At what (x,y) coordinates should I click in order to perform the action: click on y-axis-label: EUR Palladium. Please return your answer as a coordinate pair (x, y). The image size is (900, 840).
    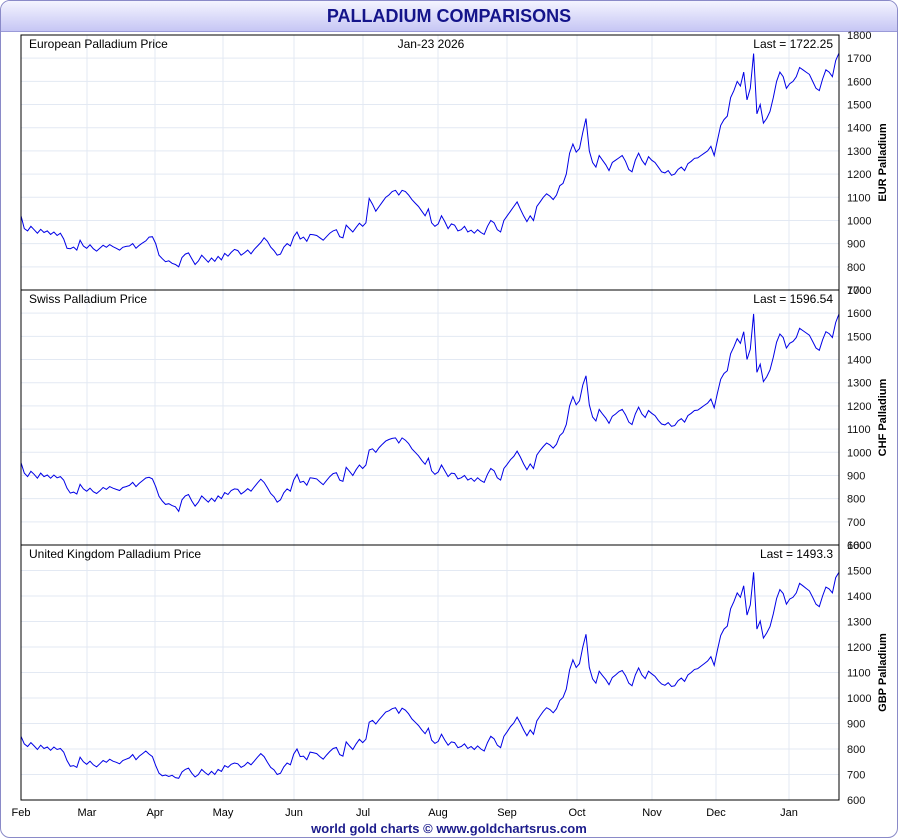
    Looking at the image, I should click on (883, 162).